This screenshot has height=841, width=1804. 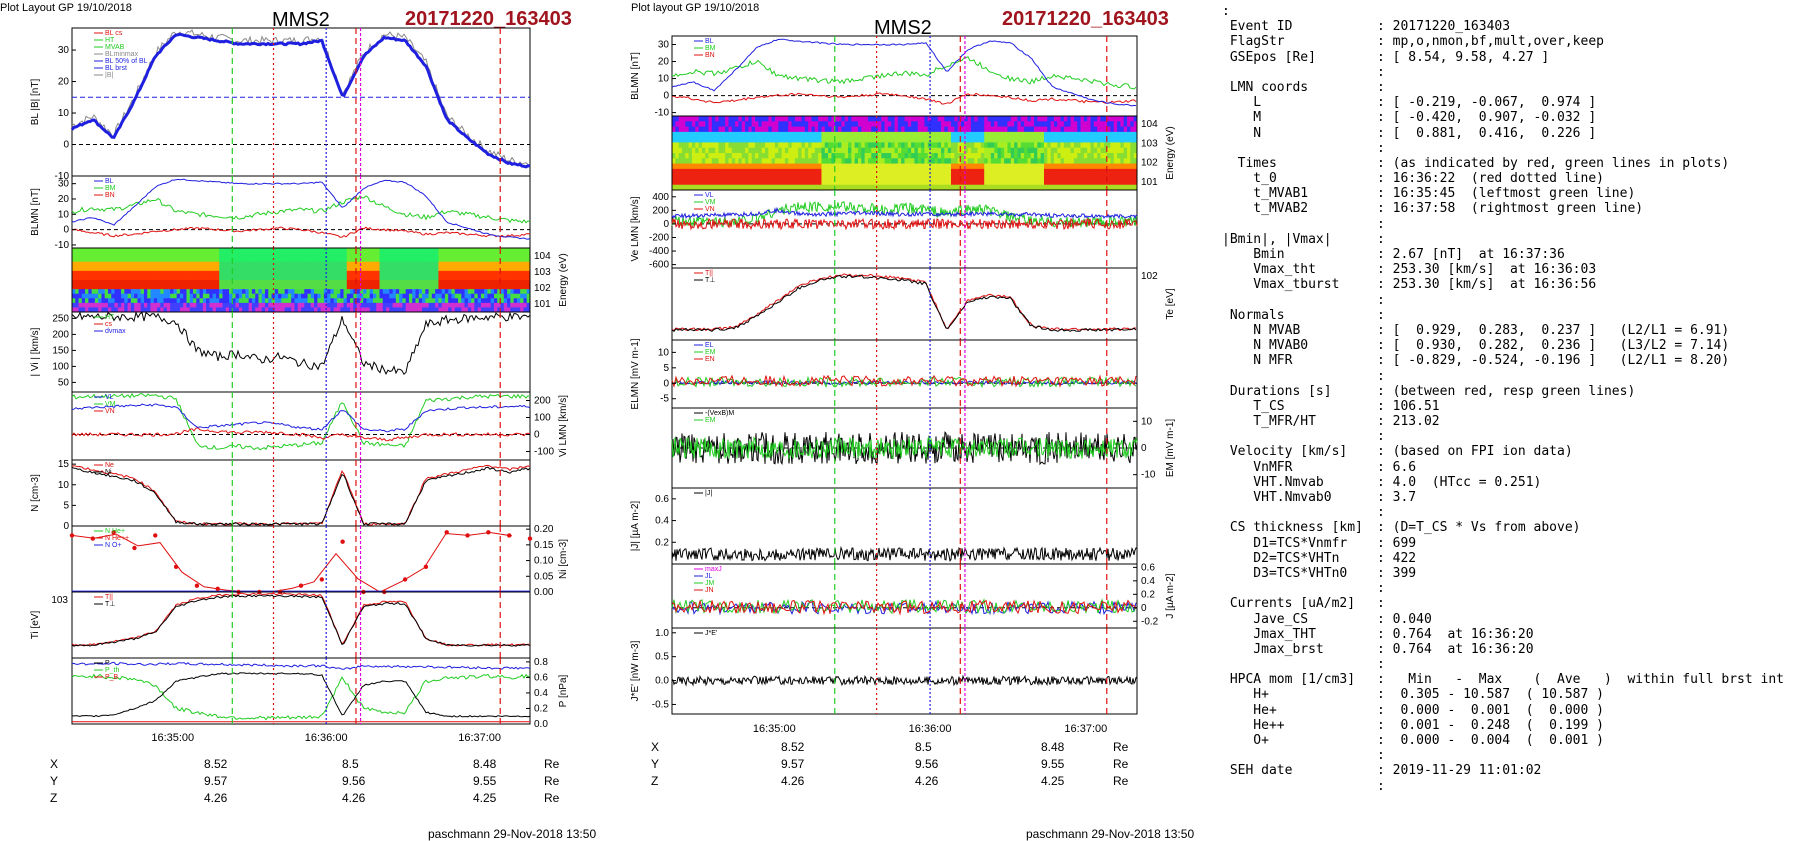 I want to click on right-ephem-z-v3: 4.25, so click(x=1053, y=781).